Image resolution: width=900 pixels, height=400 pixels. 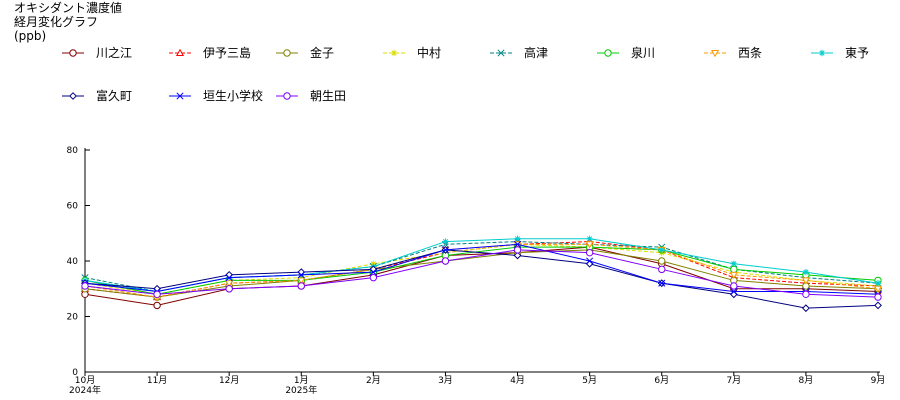 I want to click on legend-label: 川之江, so click(x=114, y=53).